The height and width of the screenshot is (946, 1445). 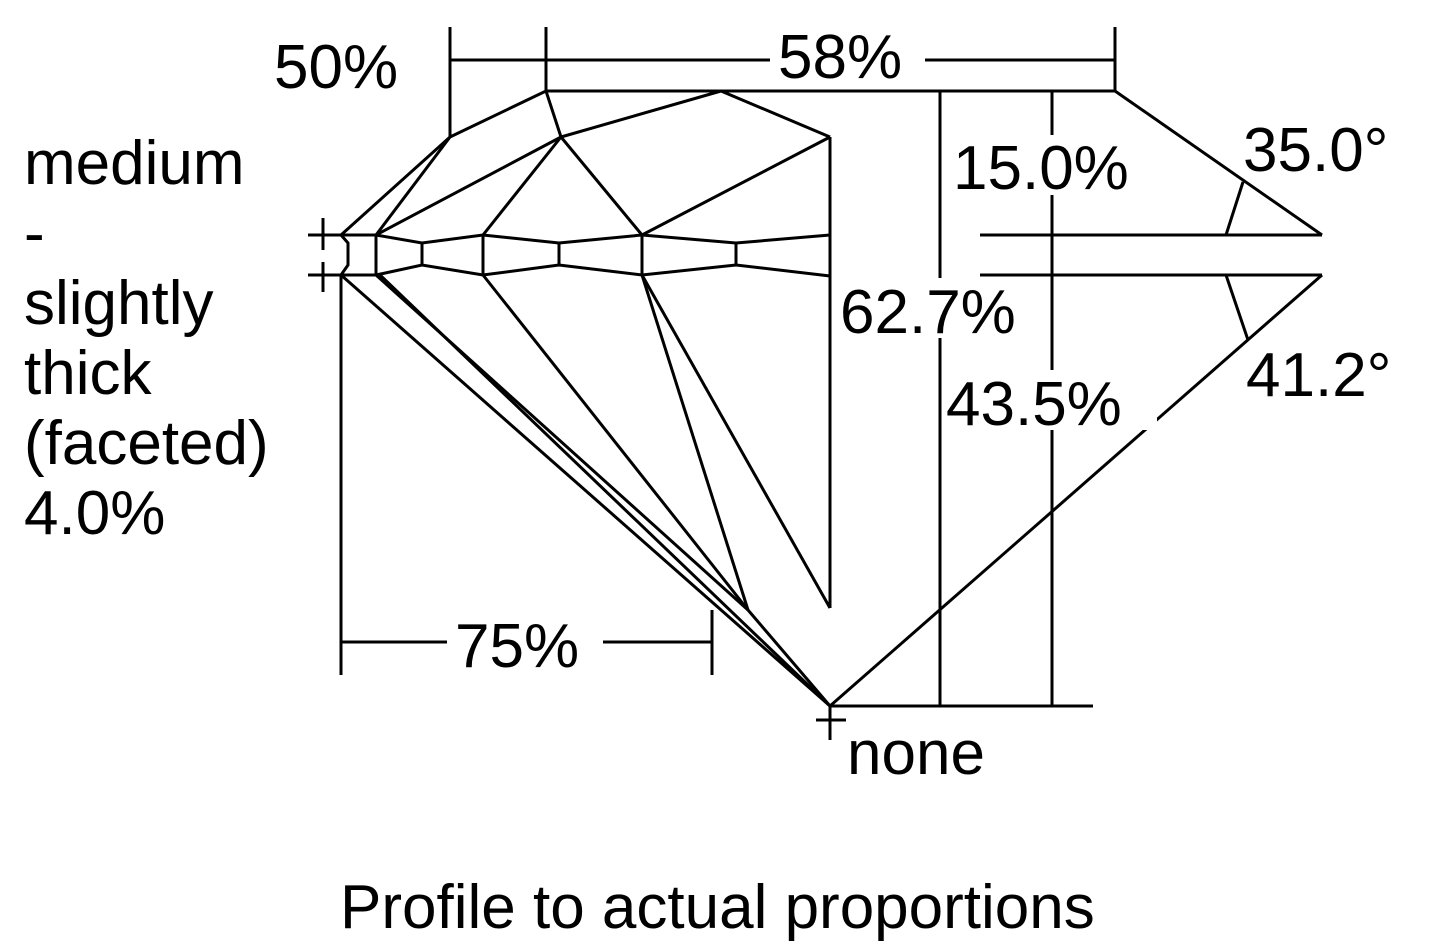 What do you see at coordinates (916, 753) in the screenshot?
I see `culet-label: none` at bounding box center [916, 753].